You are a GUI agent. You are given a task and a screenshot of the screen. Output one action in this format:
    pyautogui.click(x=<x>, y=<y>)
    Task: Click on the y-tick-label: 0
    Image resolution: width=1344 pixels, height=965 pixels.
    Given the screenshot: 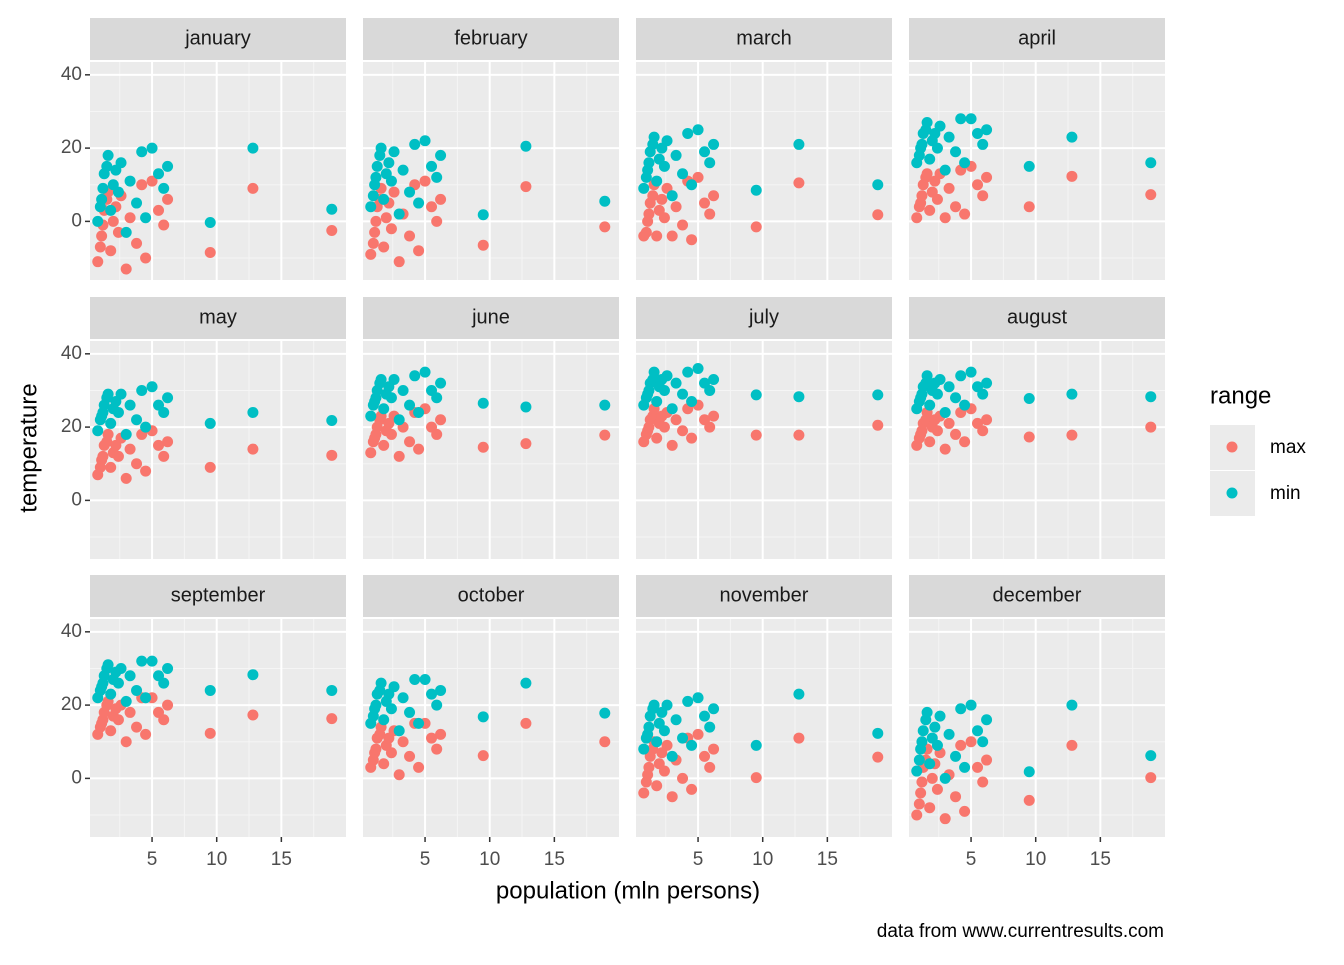 What is the action you would take?
    pyautogui.click(x=76, y=220)
    